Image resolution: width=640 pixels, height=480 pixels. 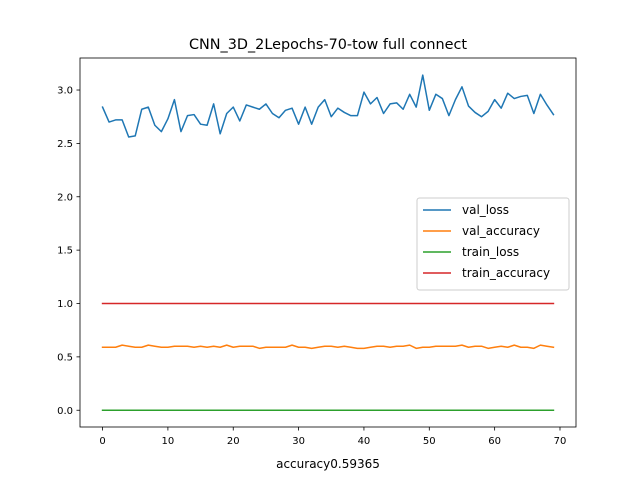 What do you see at coordinates (501, 231) in the screenshot?
I see `legend-label-val-accuracy: val_accuracy` at bounding box center [501, 231].